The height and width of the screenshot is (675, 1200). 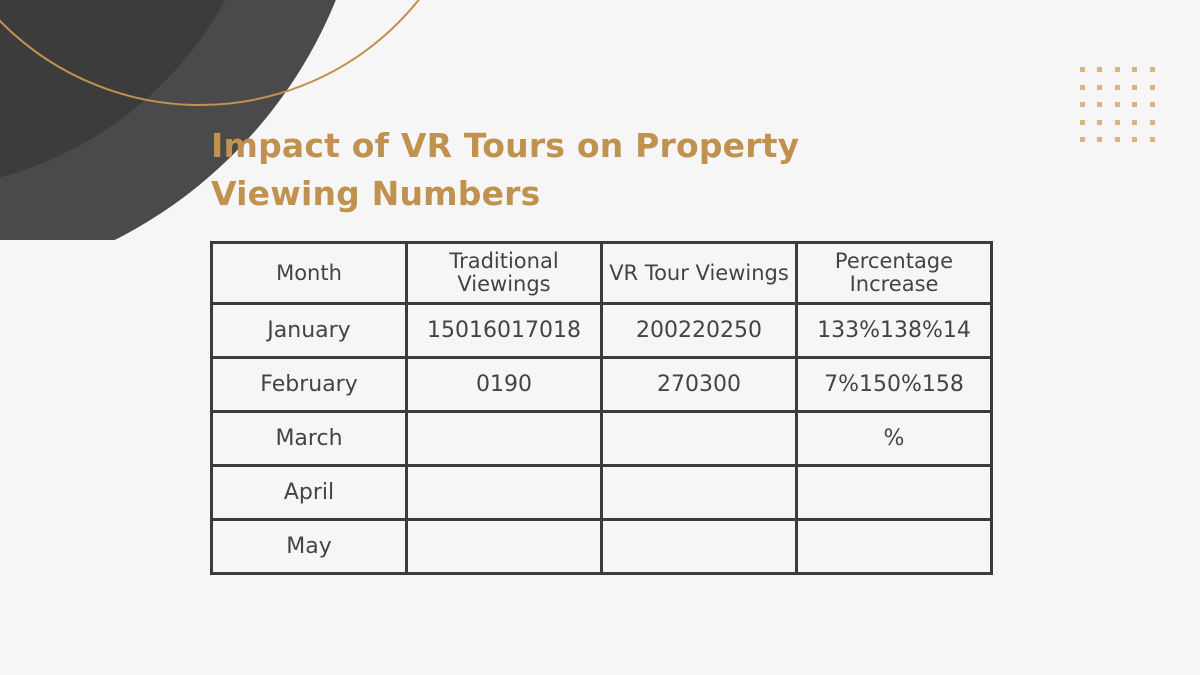 I want to click on corner-decoration, so click(x=210, y=120).